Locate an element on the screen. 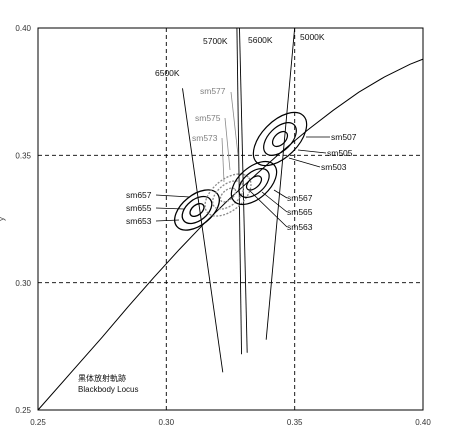  x-tick-label: 0.30 is located at coordinates (167, 422).